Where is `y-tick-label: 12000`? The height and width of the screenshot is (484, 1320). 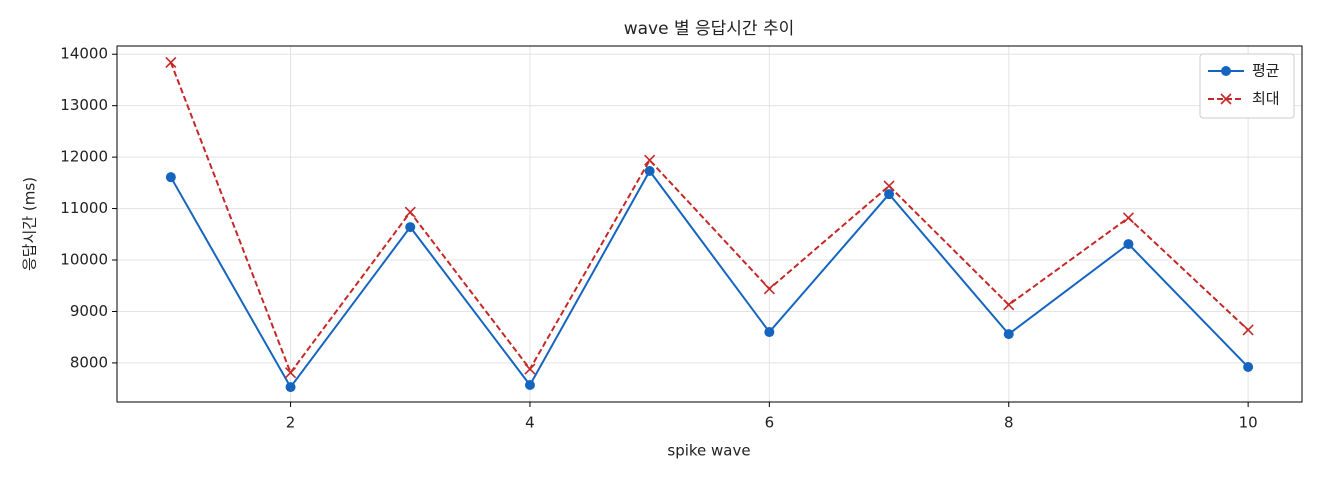
y-tick-label: 12000 is located at coordinates (84, 157).